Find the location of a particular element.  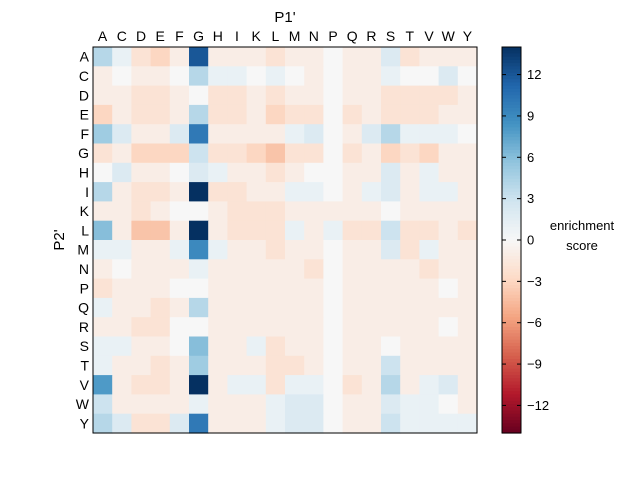

heatmap-cell-W-K is located at coordinates (256, 404).